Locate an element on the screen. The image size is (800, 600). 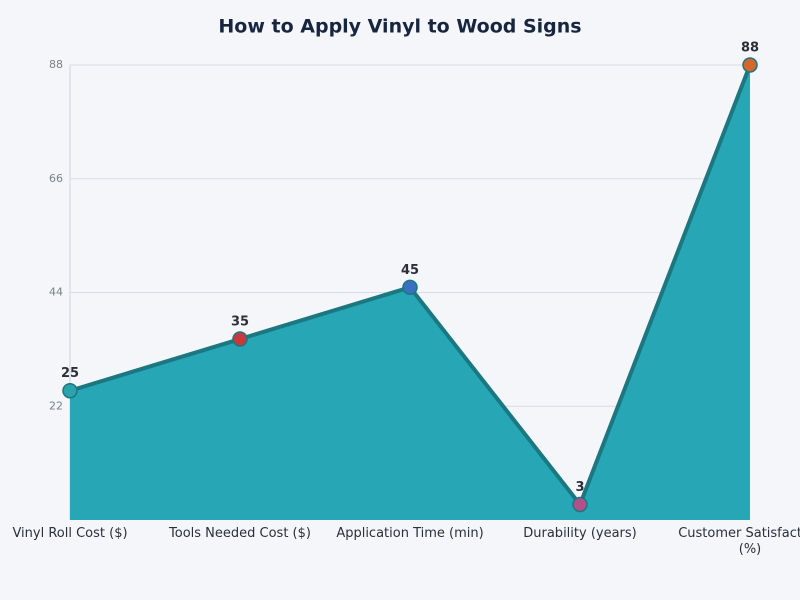
y-tick-label: 66 is located at coordinates (56, 178).